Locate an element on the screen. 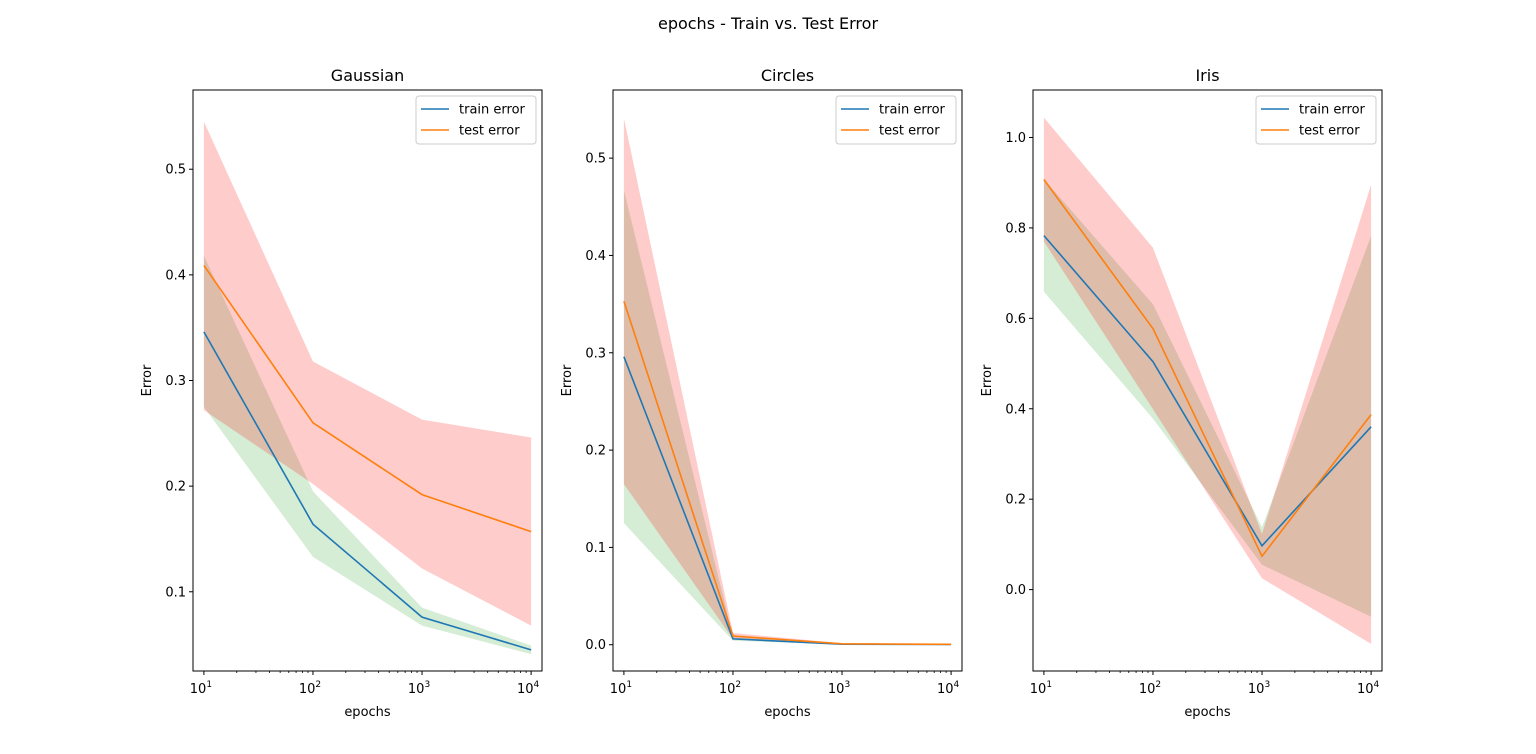 The height and width of the screenshot is (754, 1536). line-train-error is located at coordinates (367, 491).